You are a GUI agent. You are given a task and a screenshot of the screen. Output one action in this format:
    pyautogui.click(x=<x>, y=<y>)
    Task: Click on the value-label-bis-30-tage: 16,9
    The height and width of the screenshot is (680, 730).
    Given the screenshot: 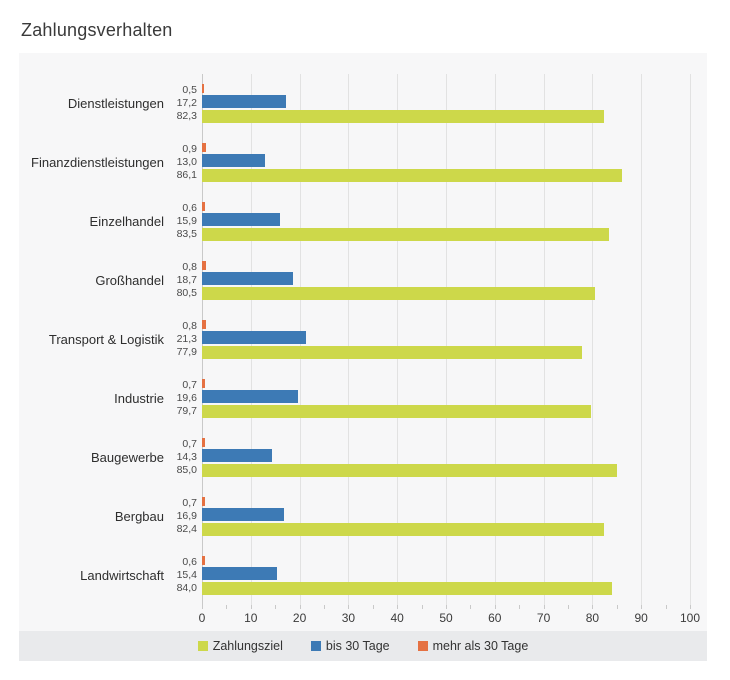 What is the action you would take?
    pyautogui.click(x=186, y=516)
    